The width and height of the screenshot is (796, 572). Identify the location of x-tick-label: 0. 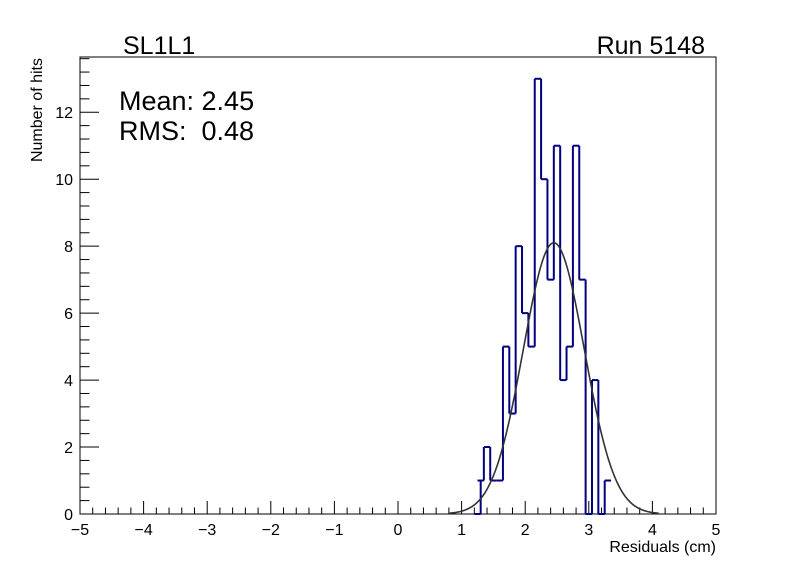
(398, 530).